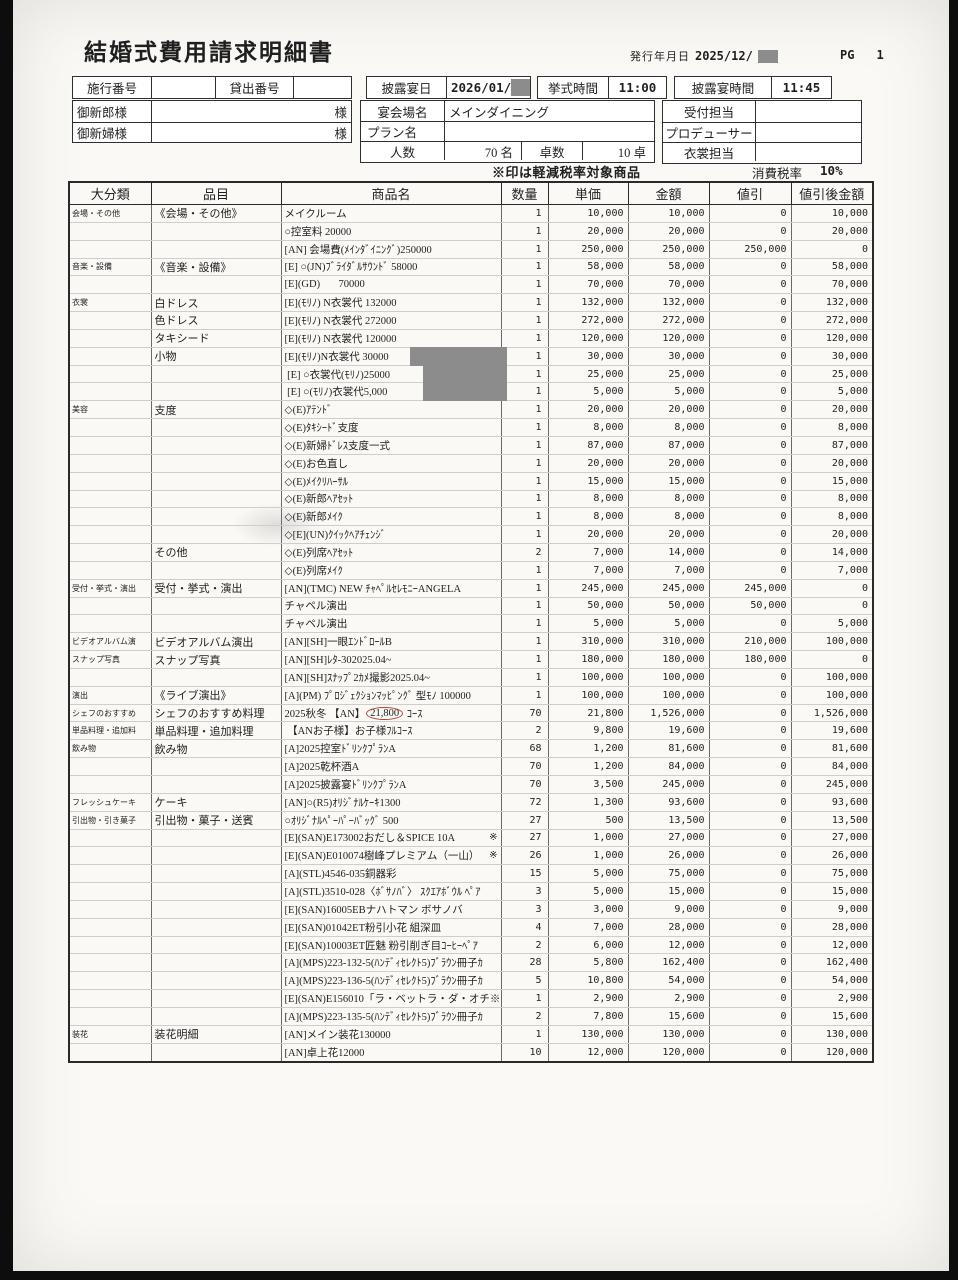 The height and width of the screenshot is (1280, 958). I want to click on kashidashi-value, so click(322, 87).